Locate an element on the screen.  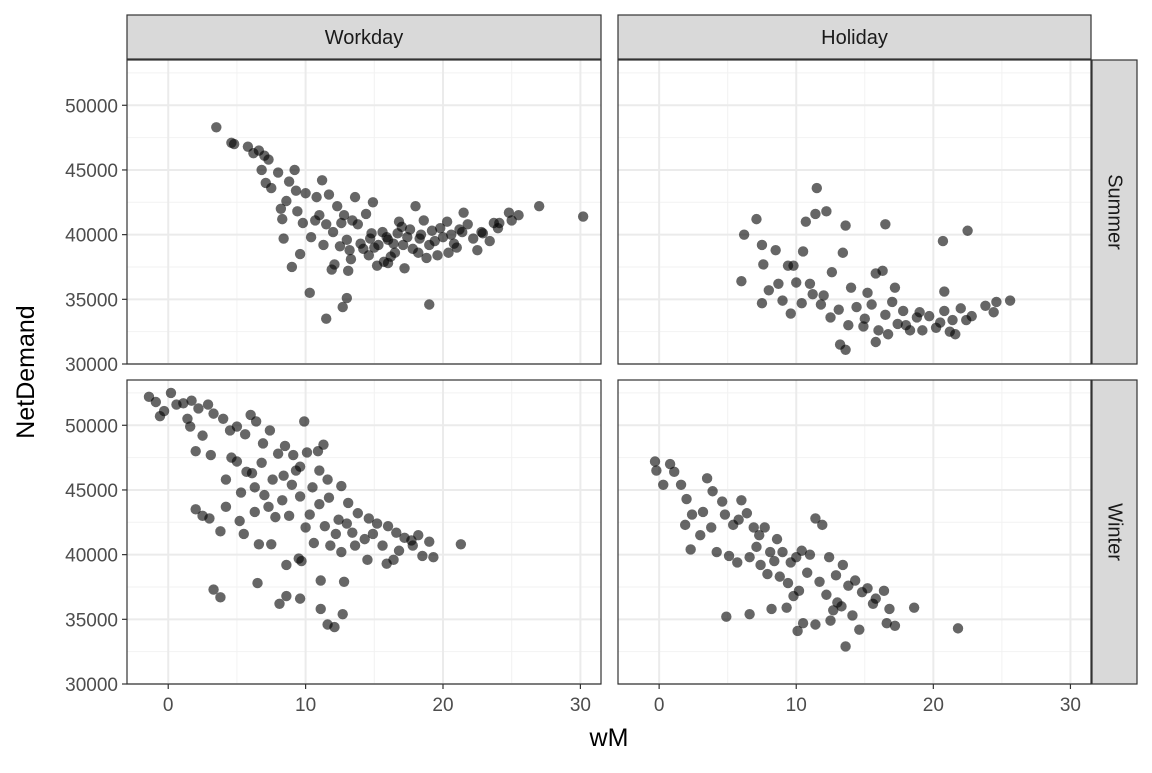
x-tick-label: 20 is located at coordinates (933, 705).